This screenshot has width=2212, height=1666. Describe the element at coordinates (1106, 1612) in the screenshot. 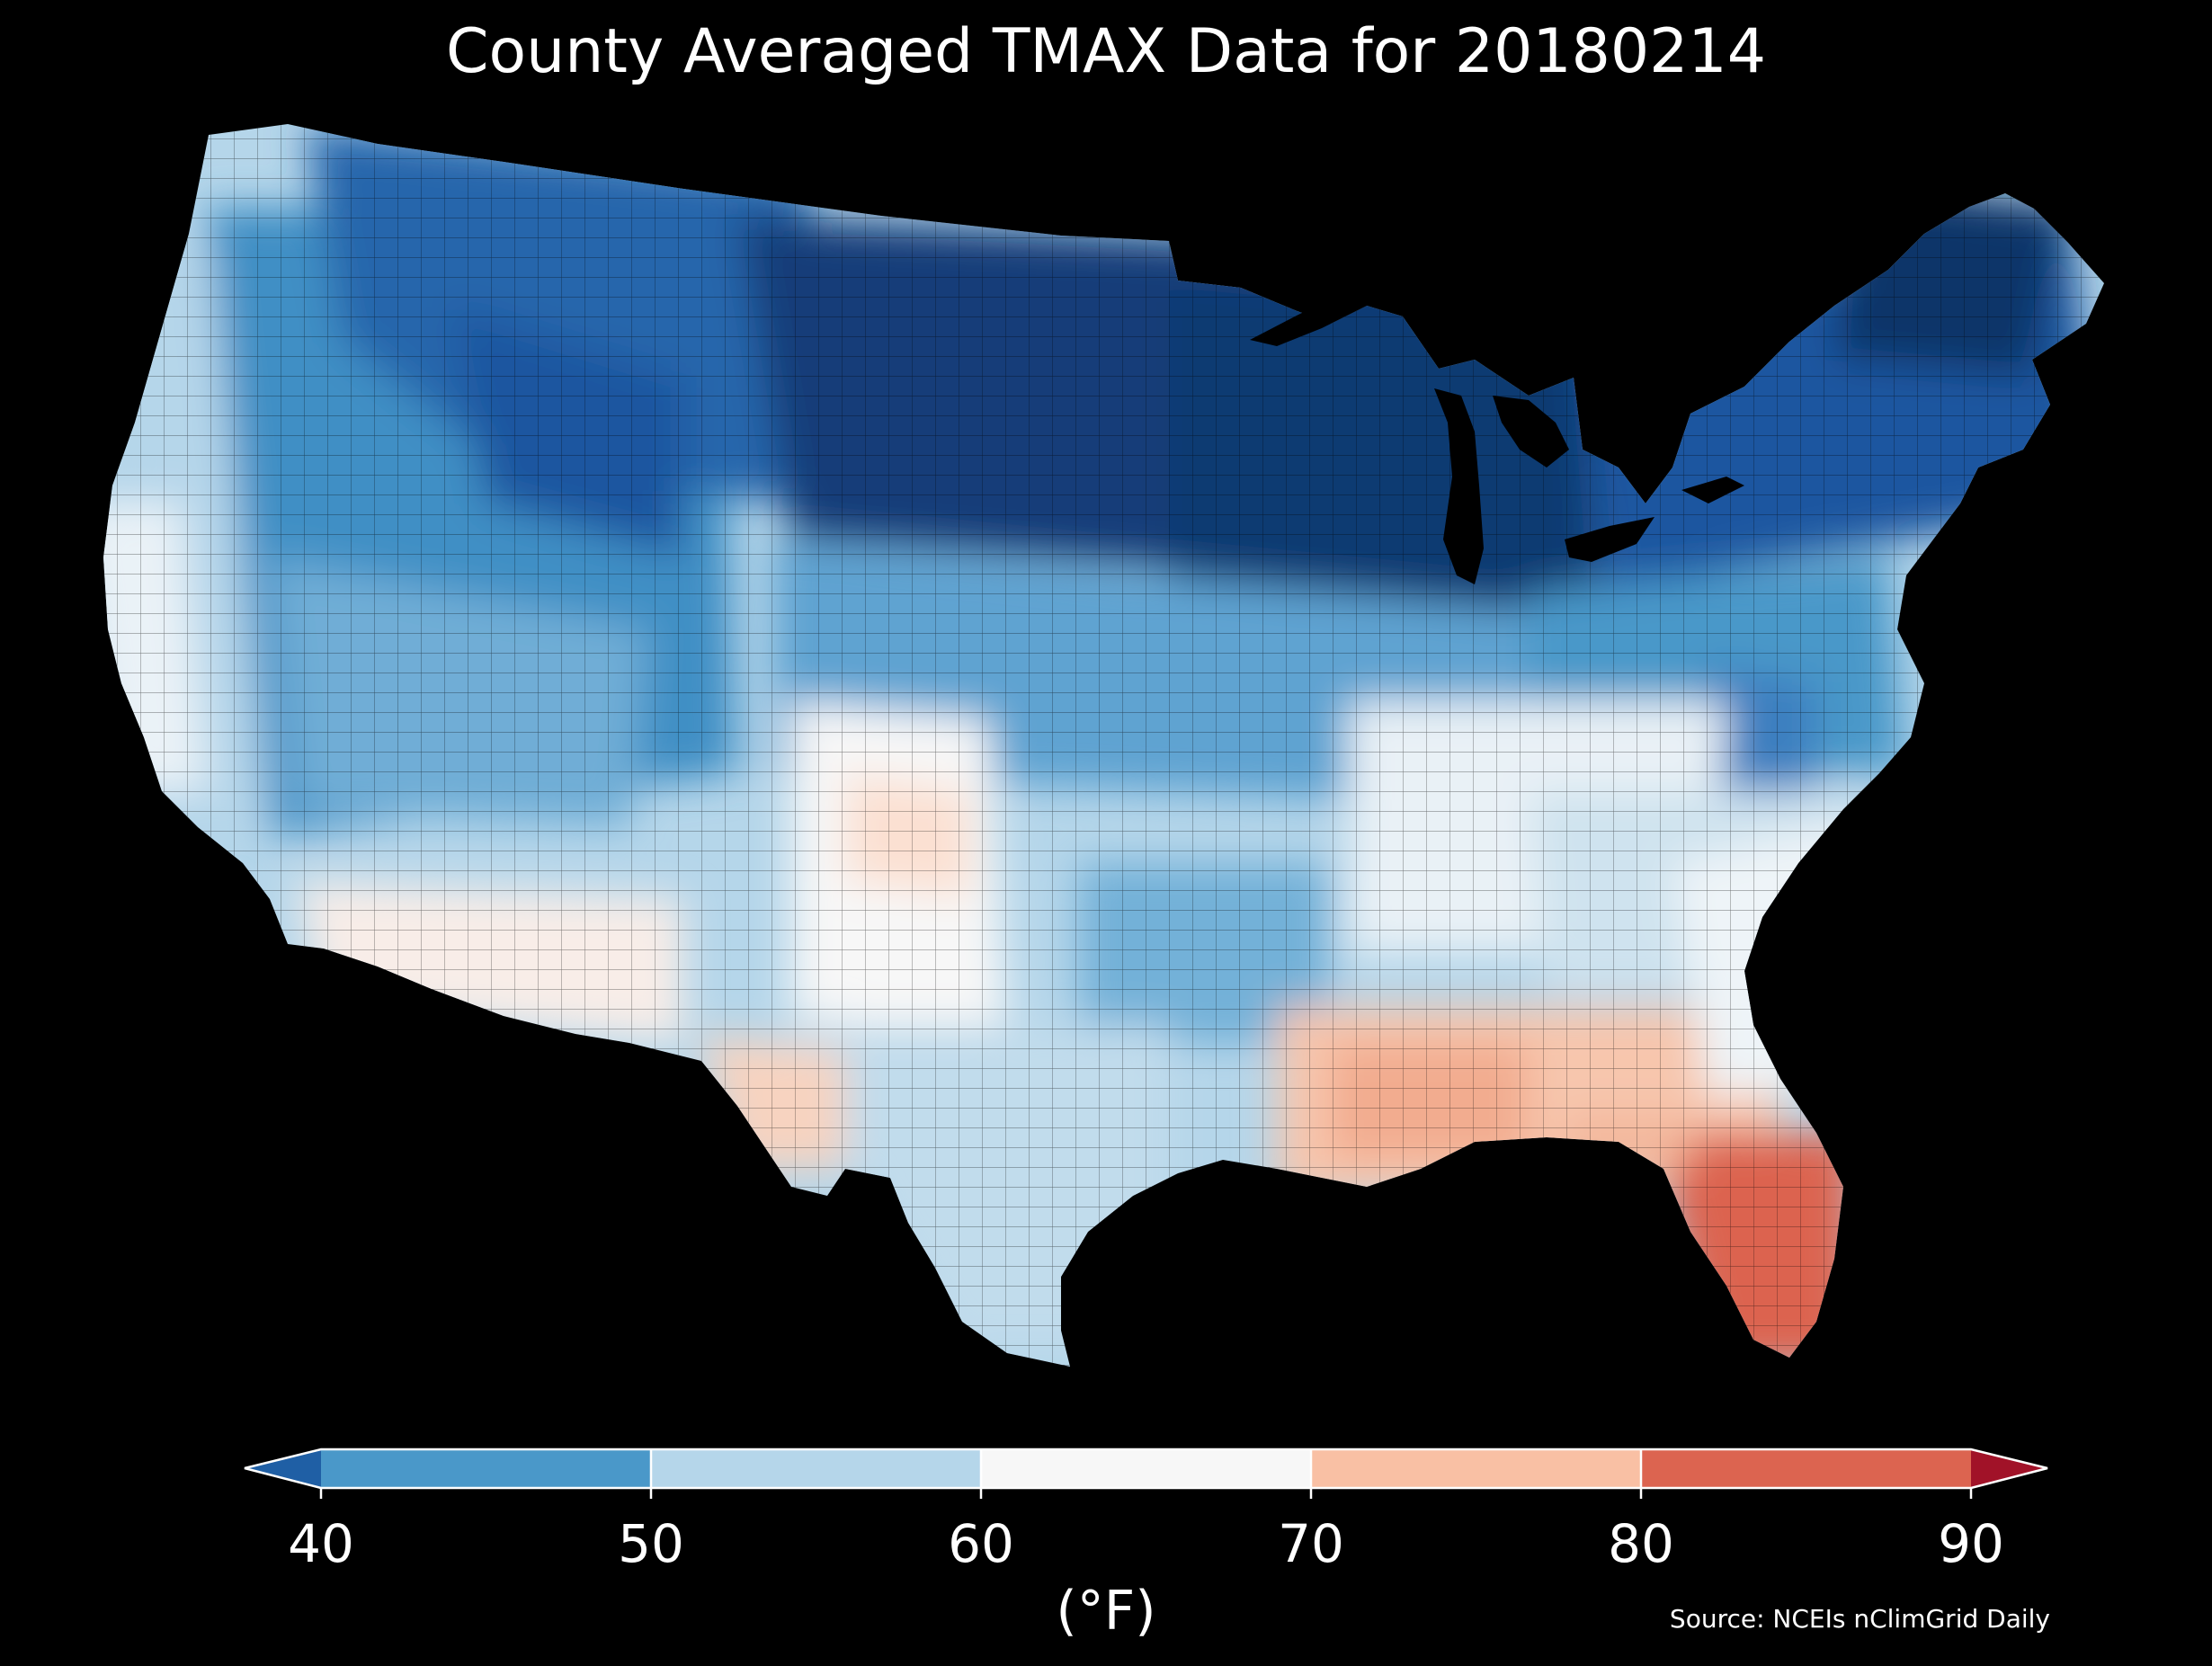

I see `colorbar-unit: (°F)` at that location.